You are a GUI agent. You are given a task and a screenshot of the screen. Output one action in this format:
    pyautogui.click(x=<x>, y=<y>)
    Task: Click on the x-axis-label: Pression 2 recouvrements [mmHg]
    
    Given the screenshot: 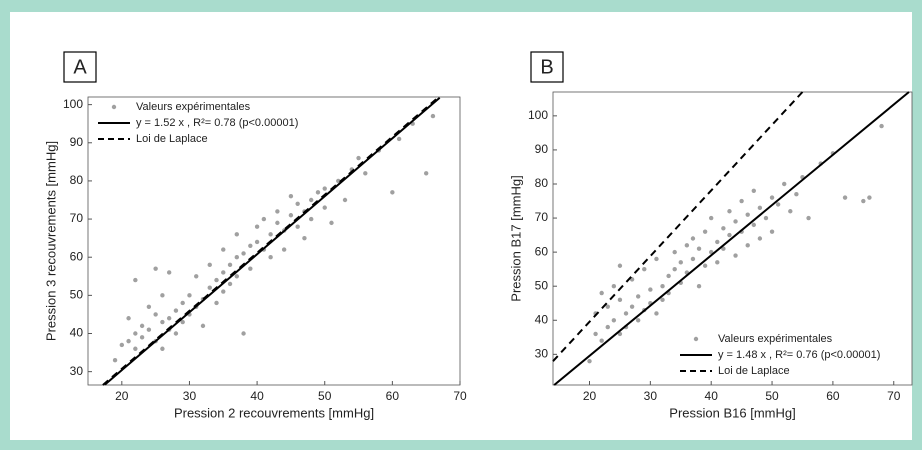 What is the action you would take?
    pyautogui.click(x=274, y=412)
    